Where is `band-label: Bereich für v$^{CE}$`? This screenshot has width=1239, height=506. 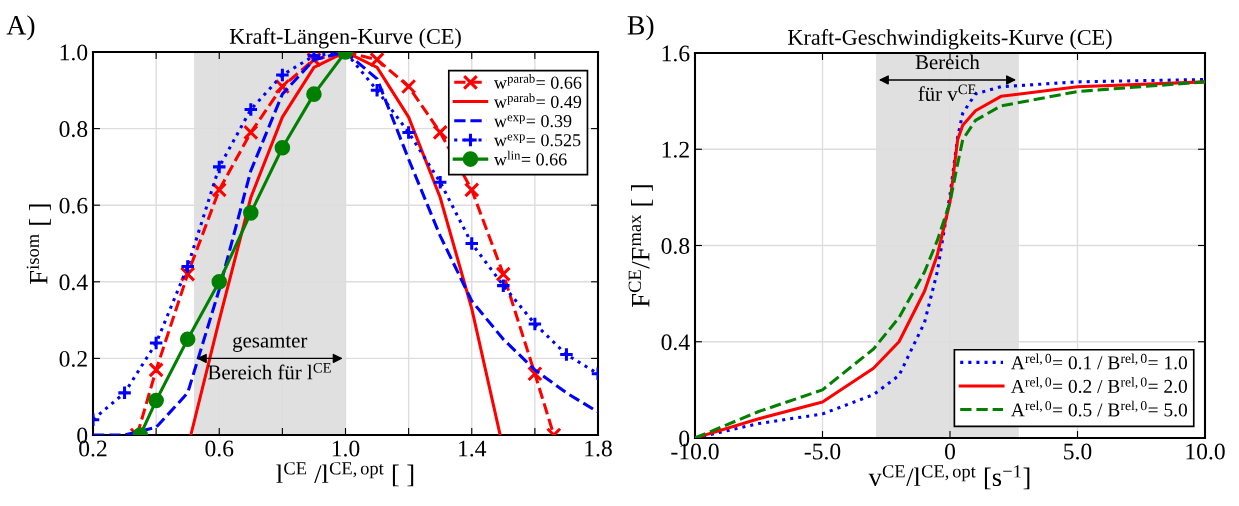
band-label: Bereich für v$^{CE}$ is located at coordinates (947, 78).